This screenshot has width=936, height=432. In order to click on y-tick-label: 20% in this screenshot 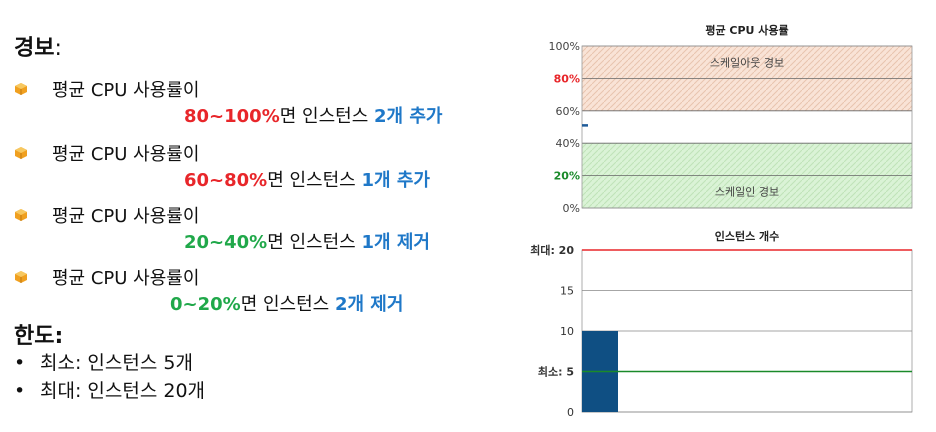, I will do `click(567, 176)`.